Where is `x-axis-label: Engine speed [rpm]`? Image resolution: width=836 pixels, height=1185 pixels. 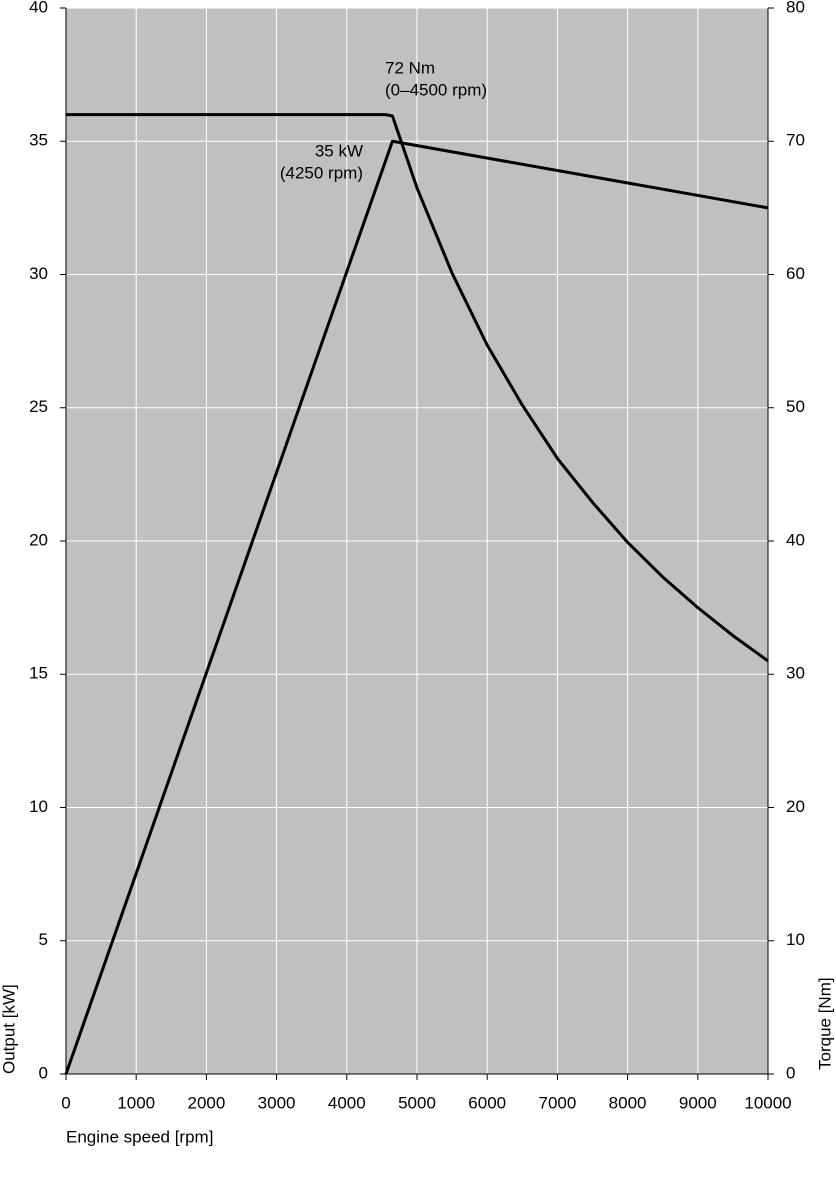 x-axis-label: Engine speed [rpm] is located at coordinates (139, 1136).